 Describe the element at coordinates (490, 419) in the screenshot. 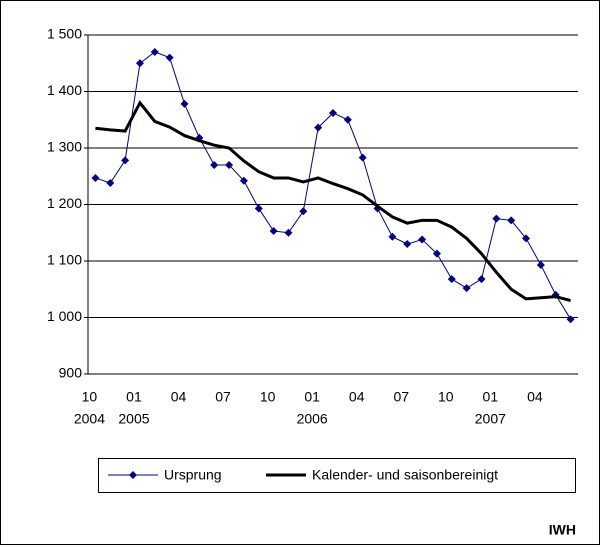

I see `x-year-label: 2007` at that location.